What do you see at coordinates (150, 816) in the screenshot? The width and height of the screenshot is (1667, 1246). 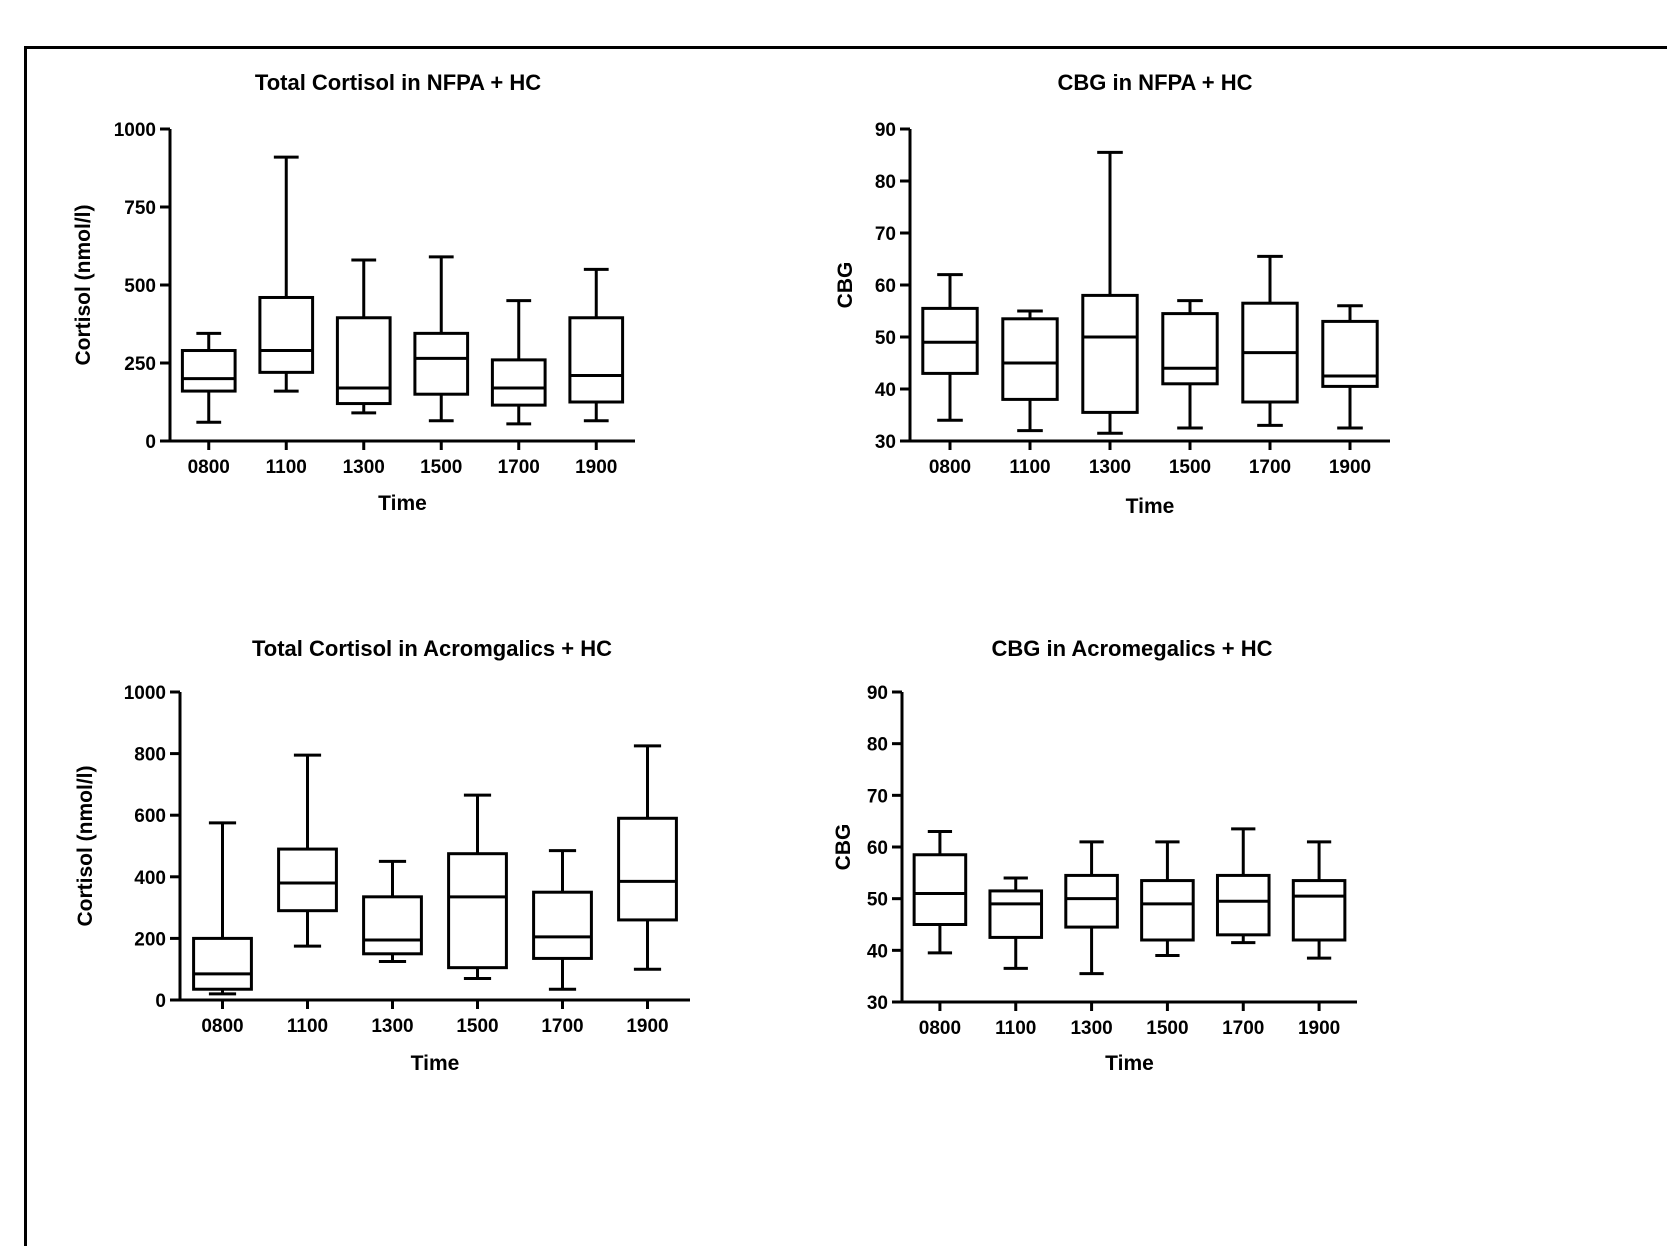 I see `y-tick-label: 600` at bounding box center [150, 816].